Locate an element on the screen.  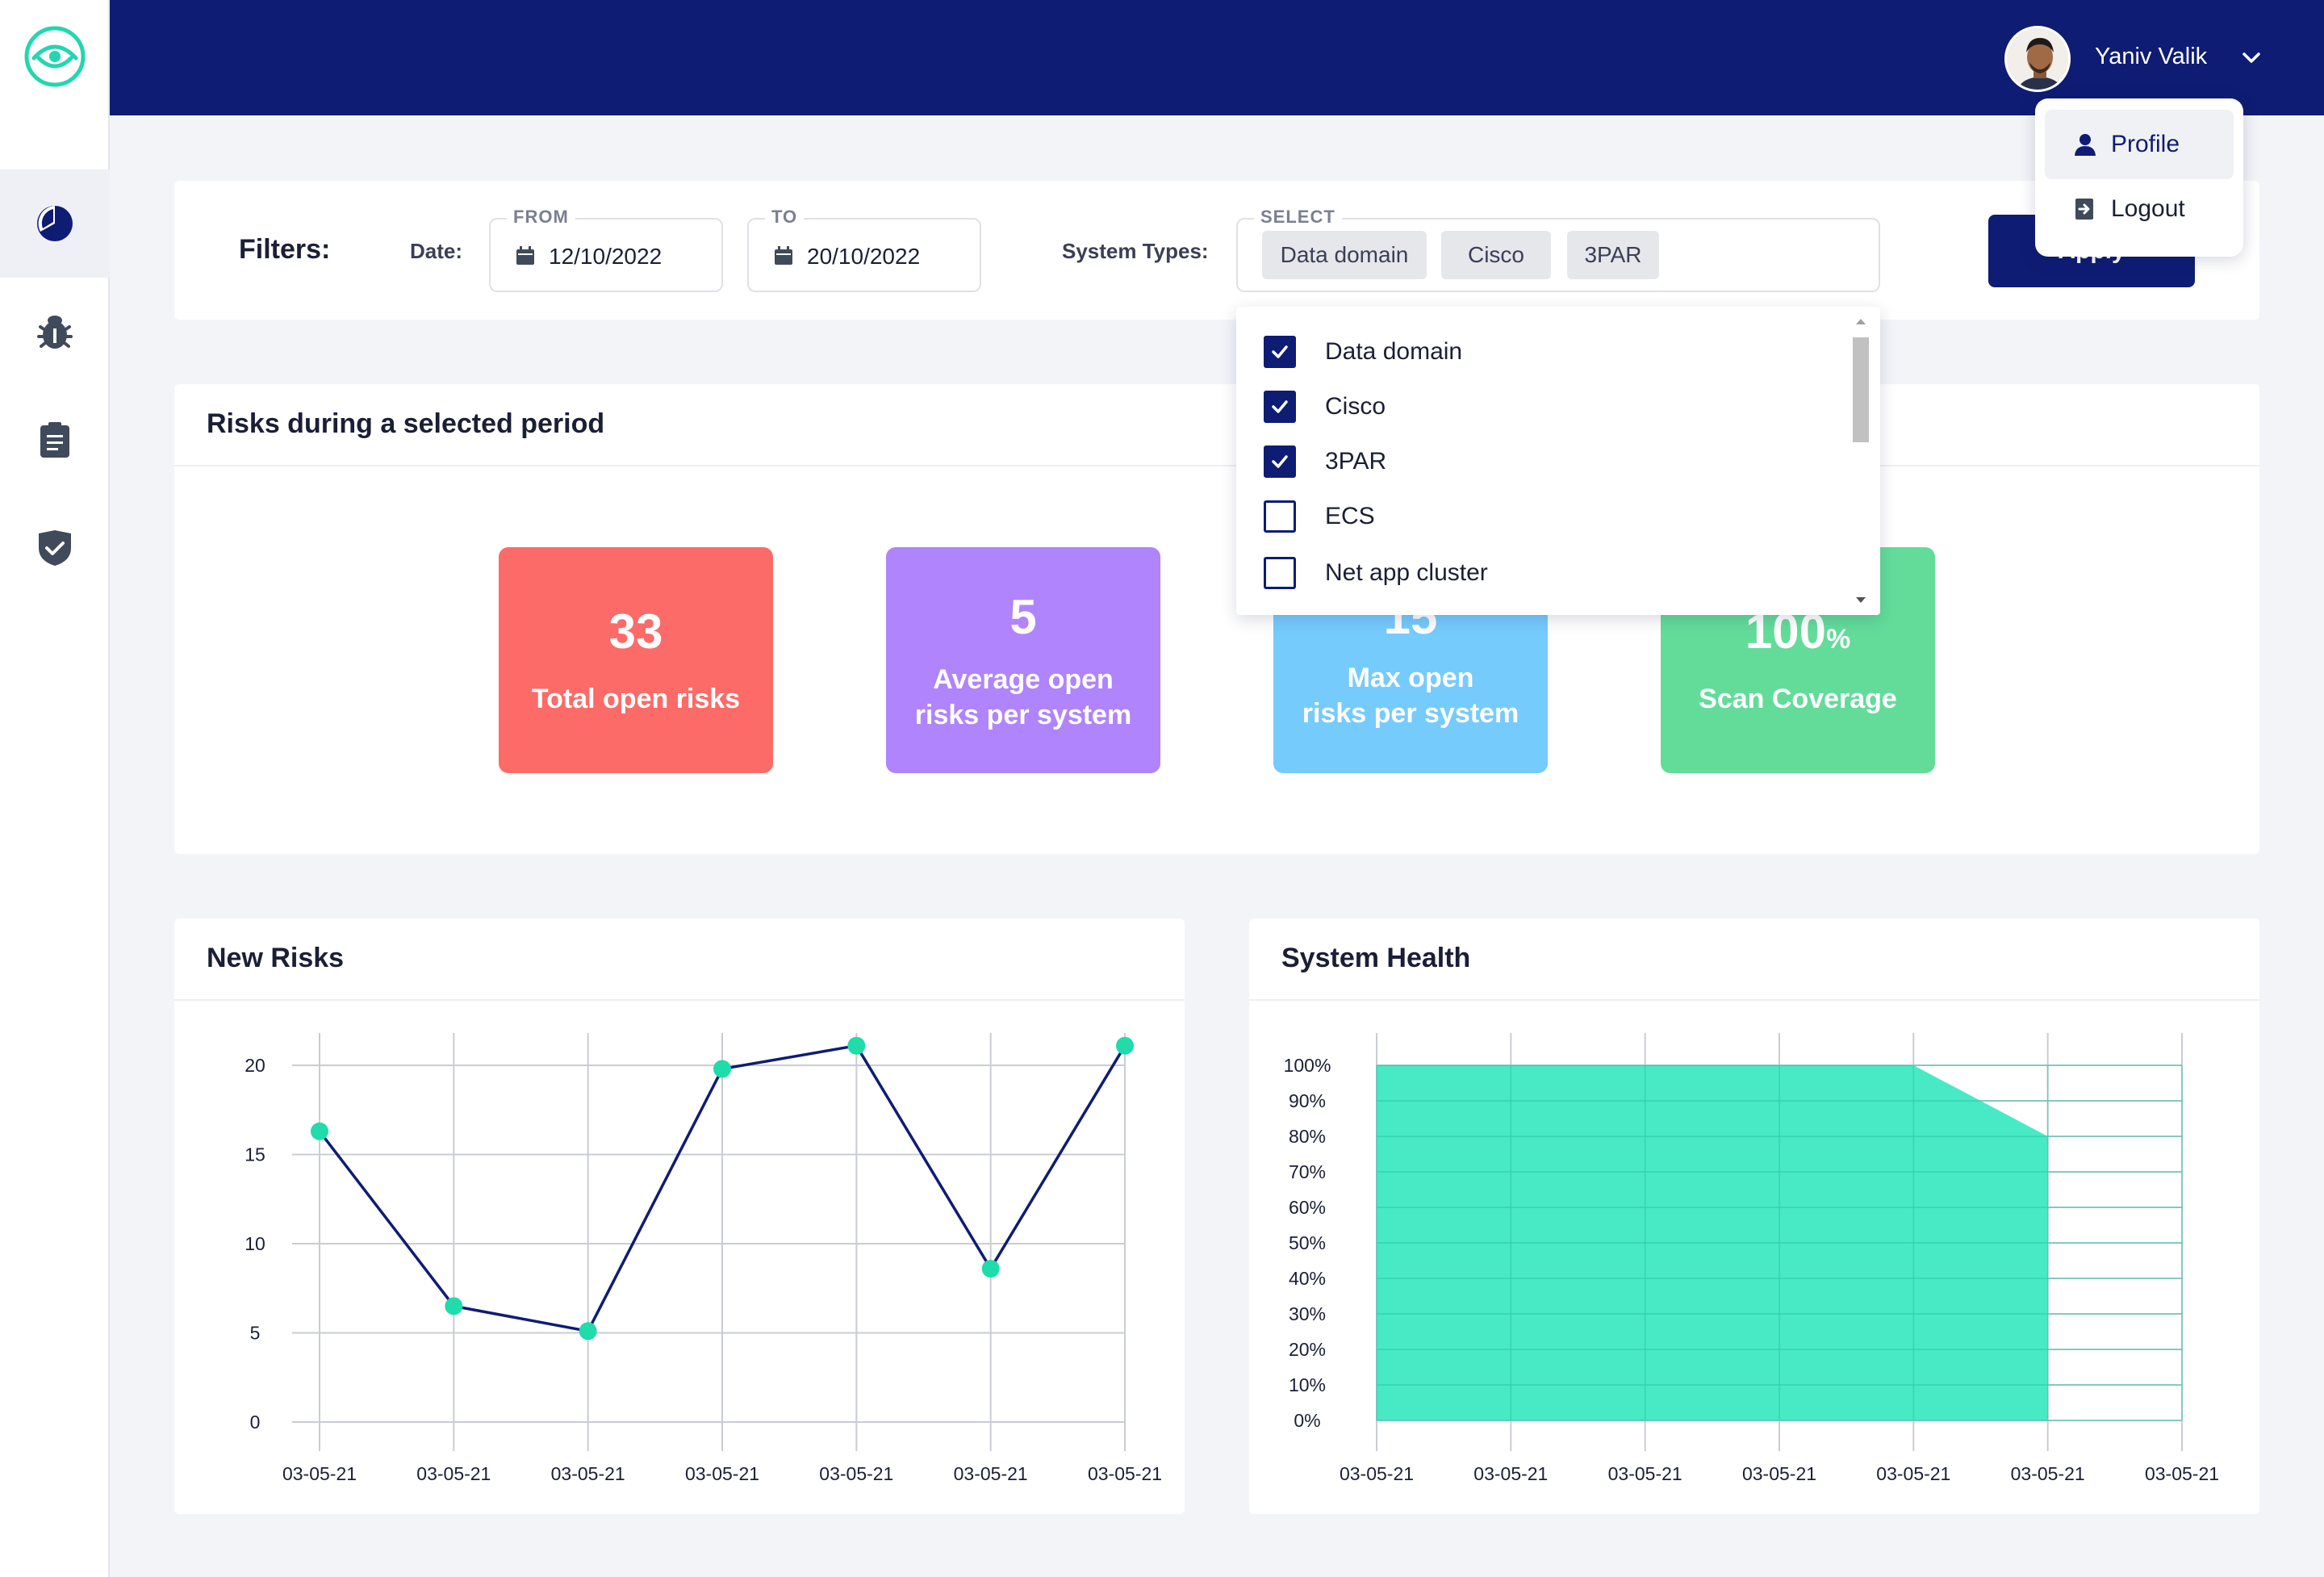
stat-label: Scan Coverage is located at coordinates (1798, 699).